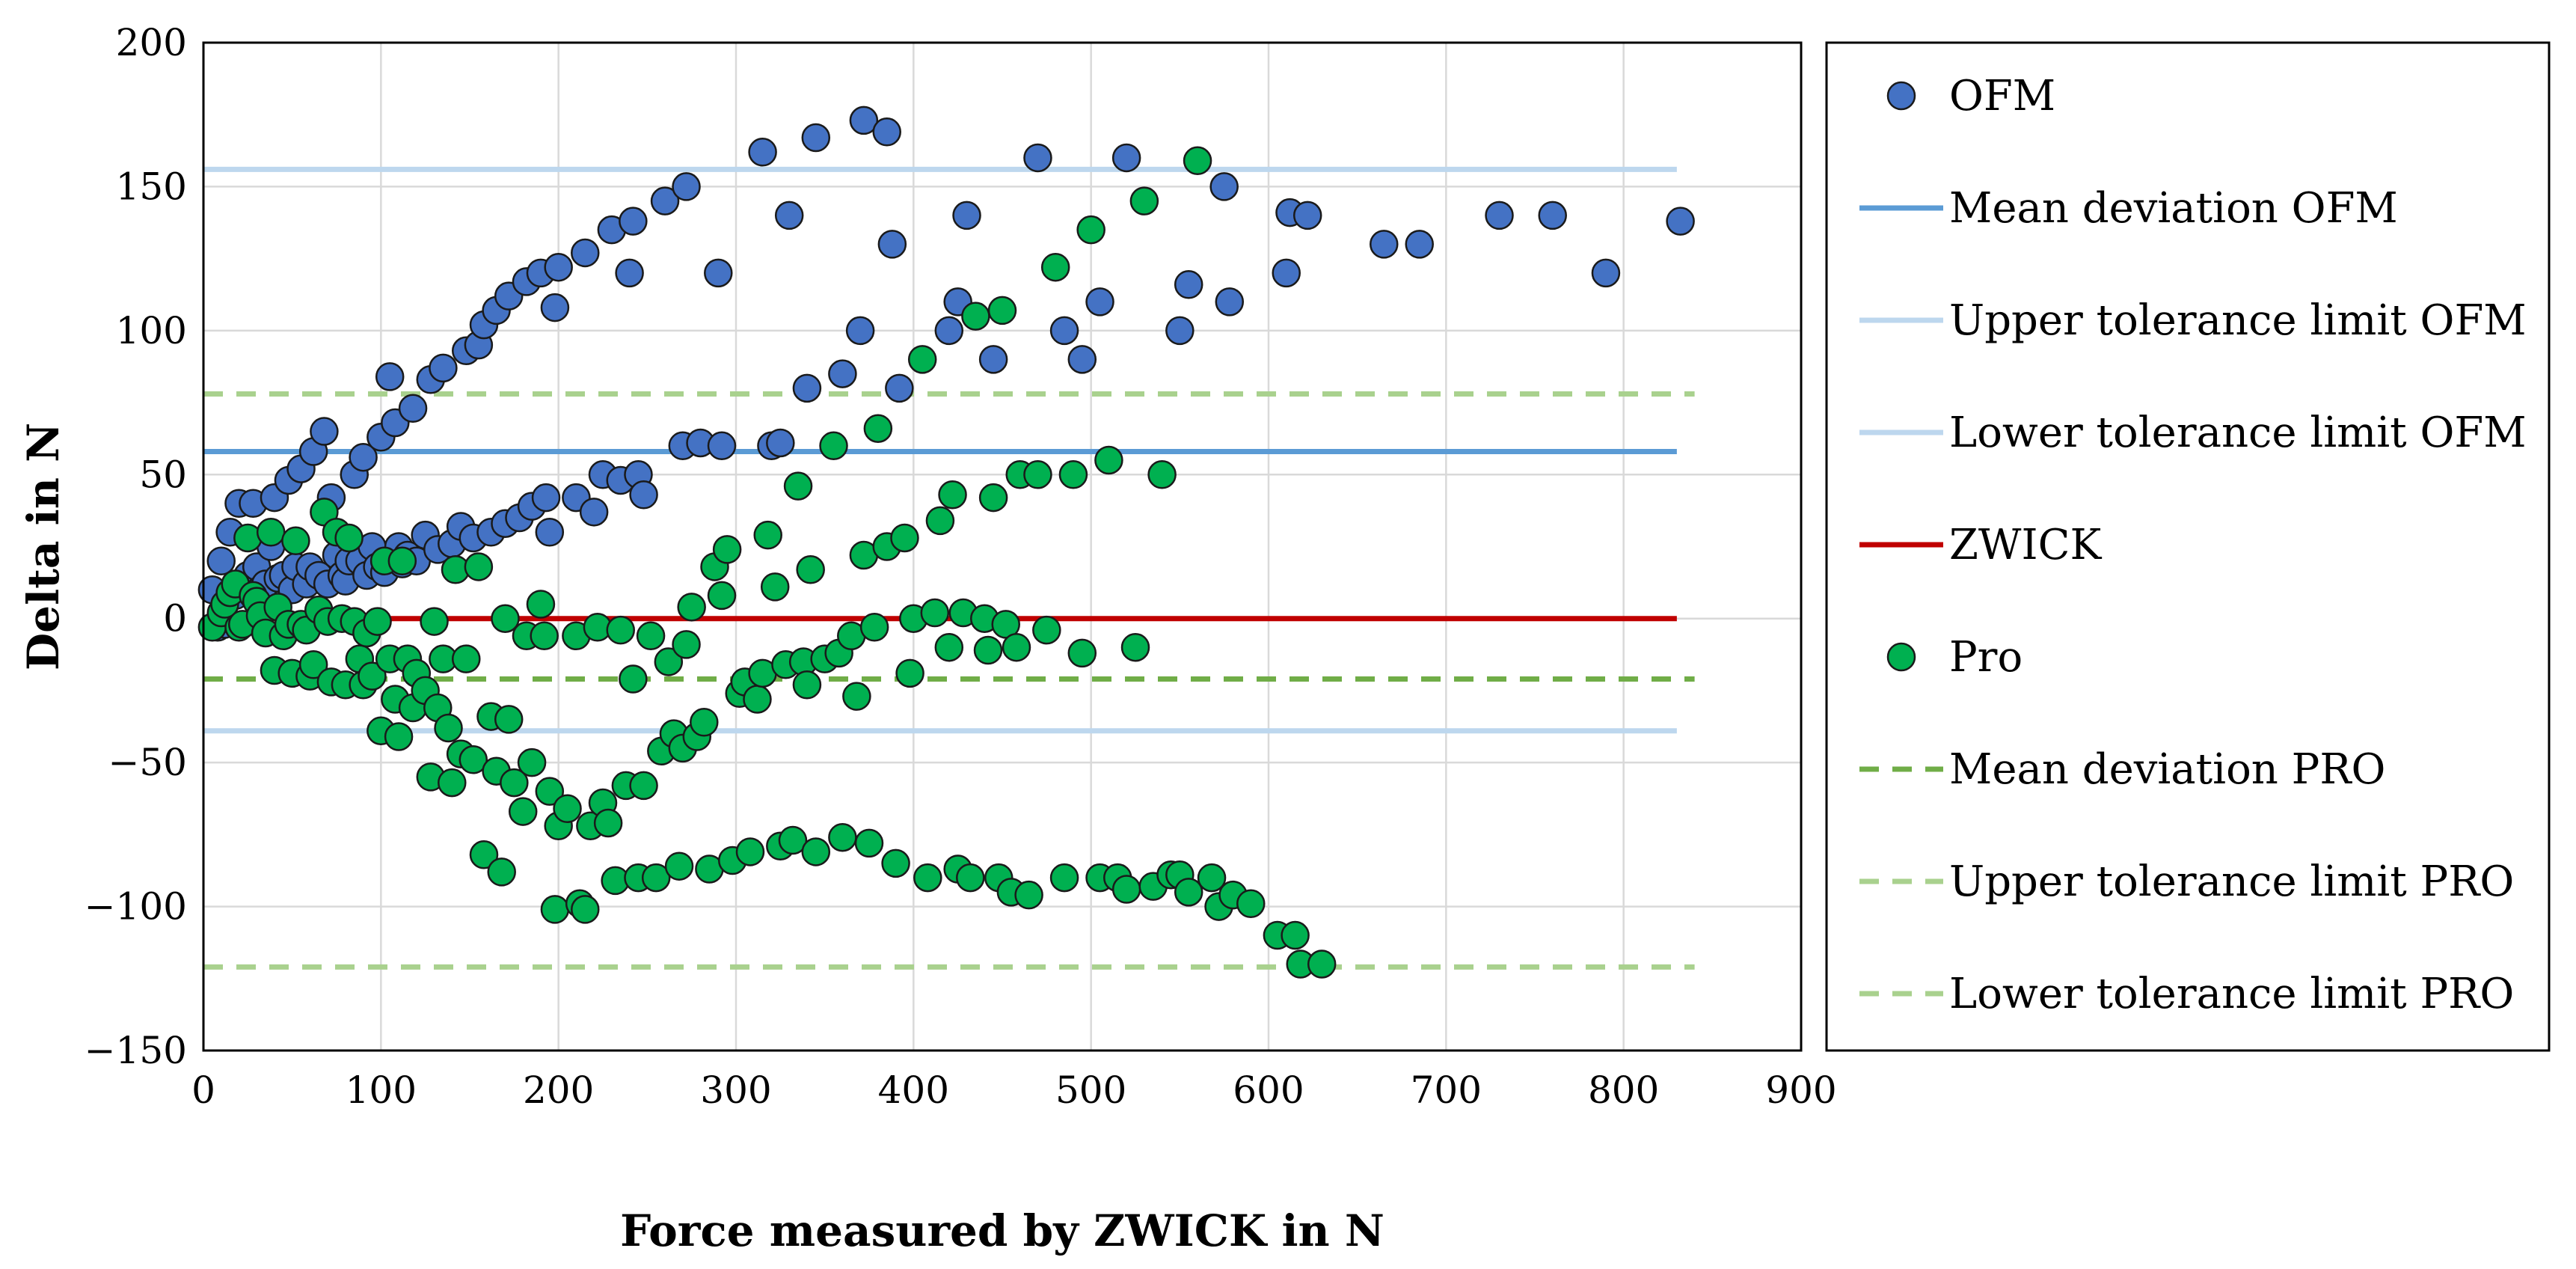 This screenshot has height=1269, width=2576. Describe the element at coordinates (1954, 657) in the screenshot. I see `legend-item-pro: Pro` at that location.